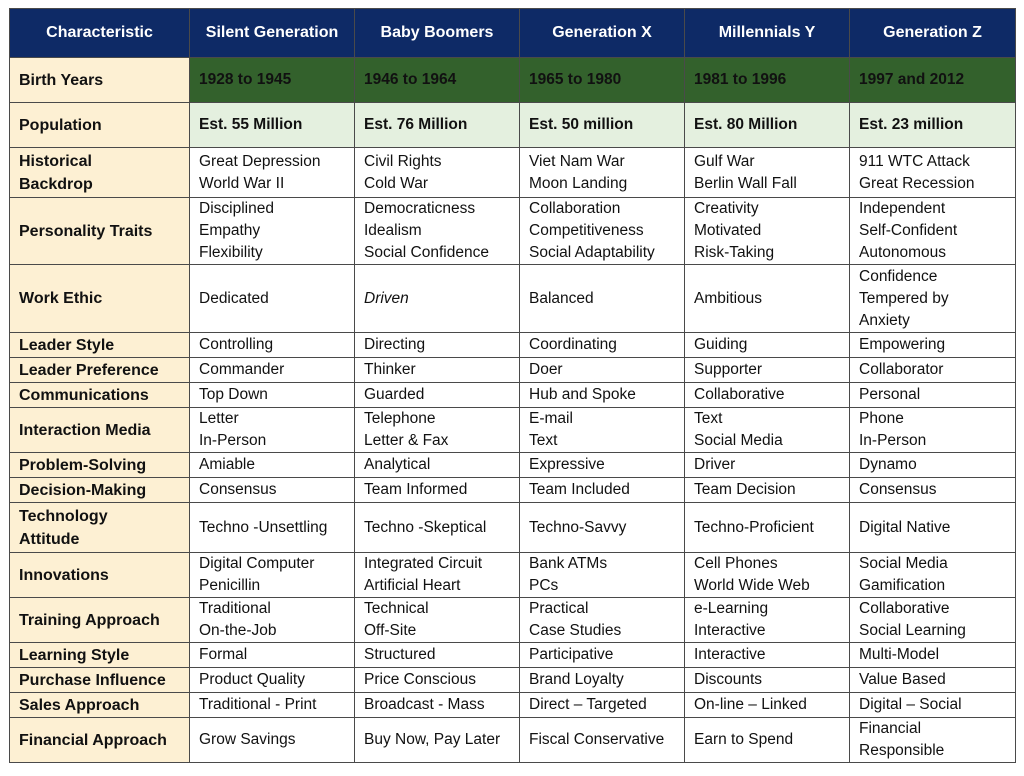 Image resolution: width=1024 pixels, height=776 pixels. I want to click on cell-line: Case Studies, so click(575, 630).